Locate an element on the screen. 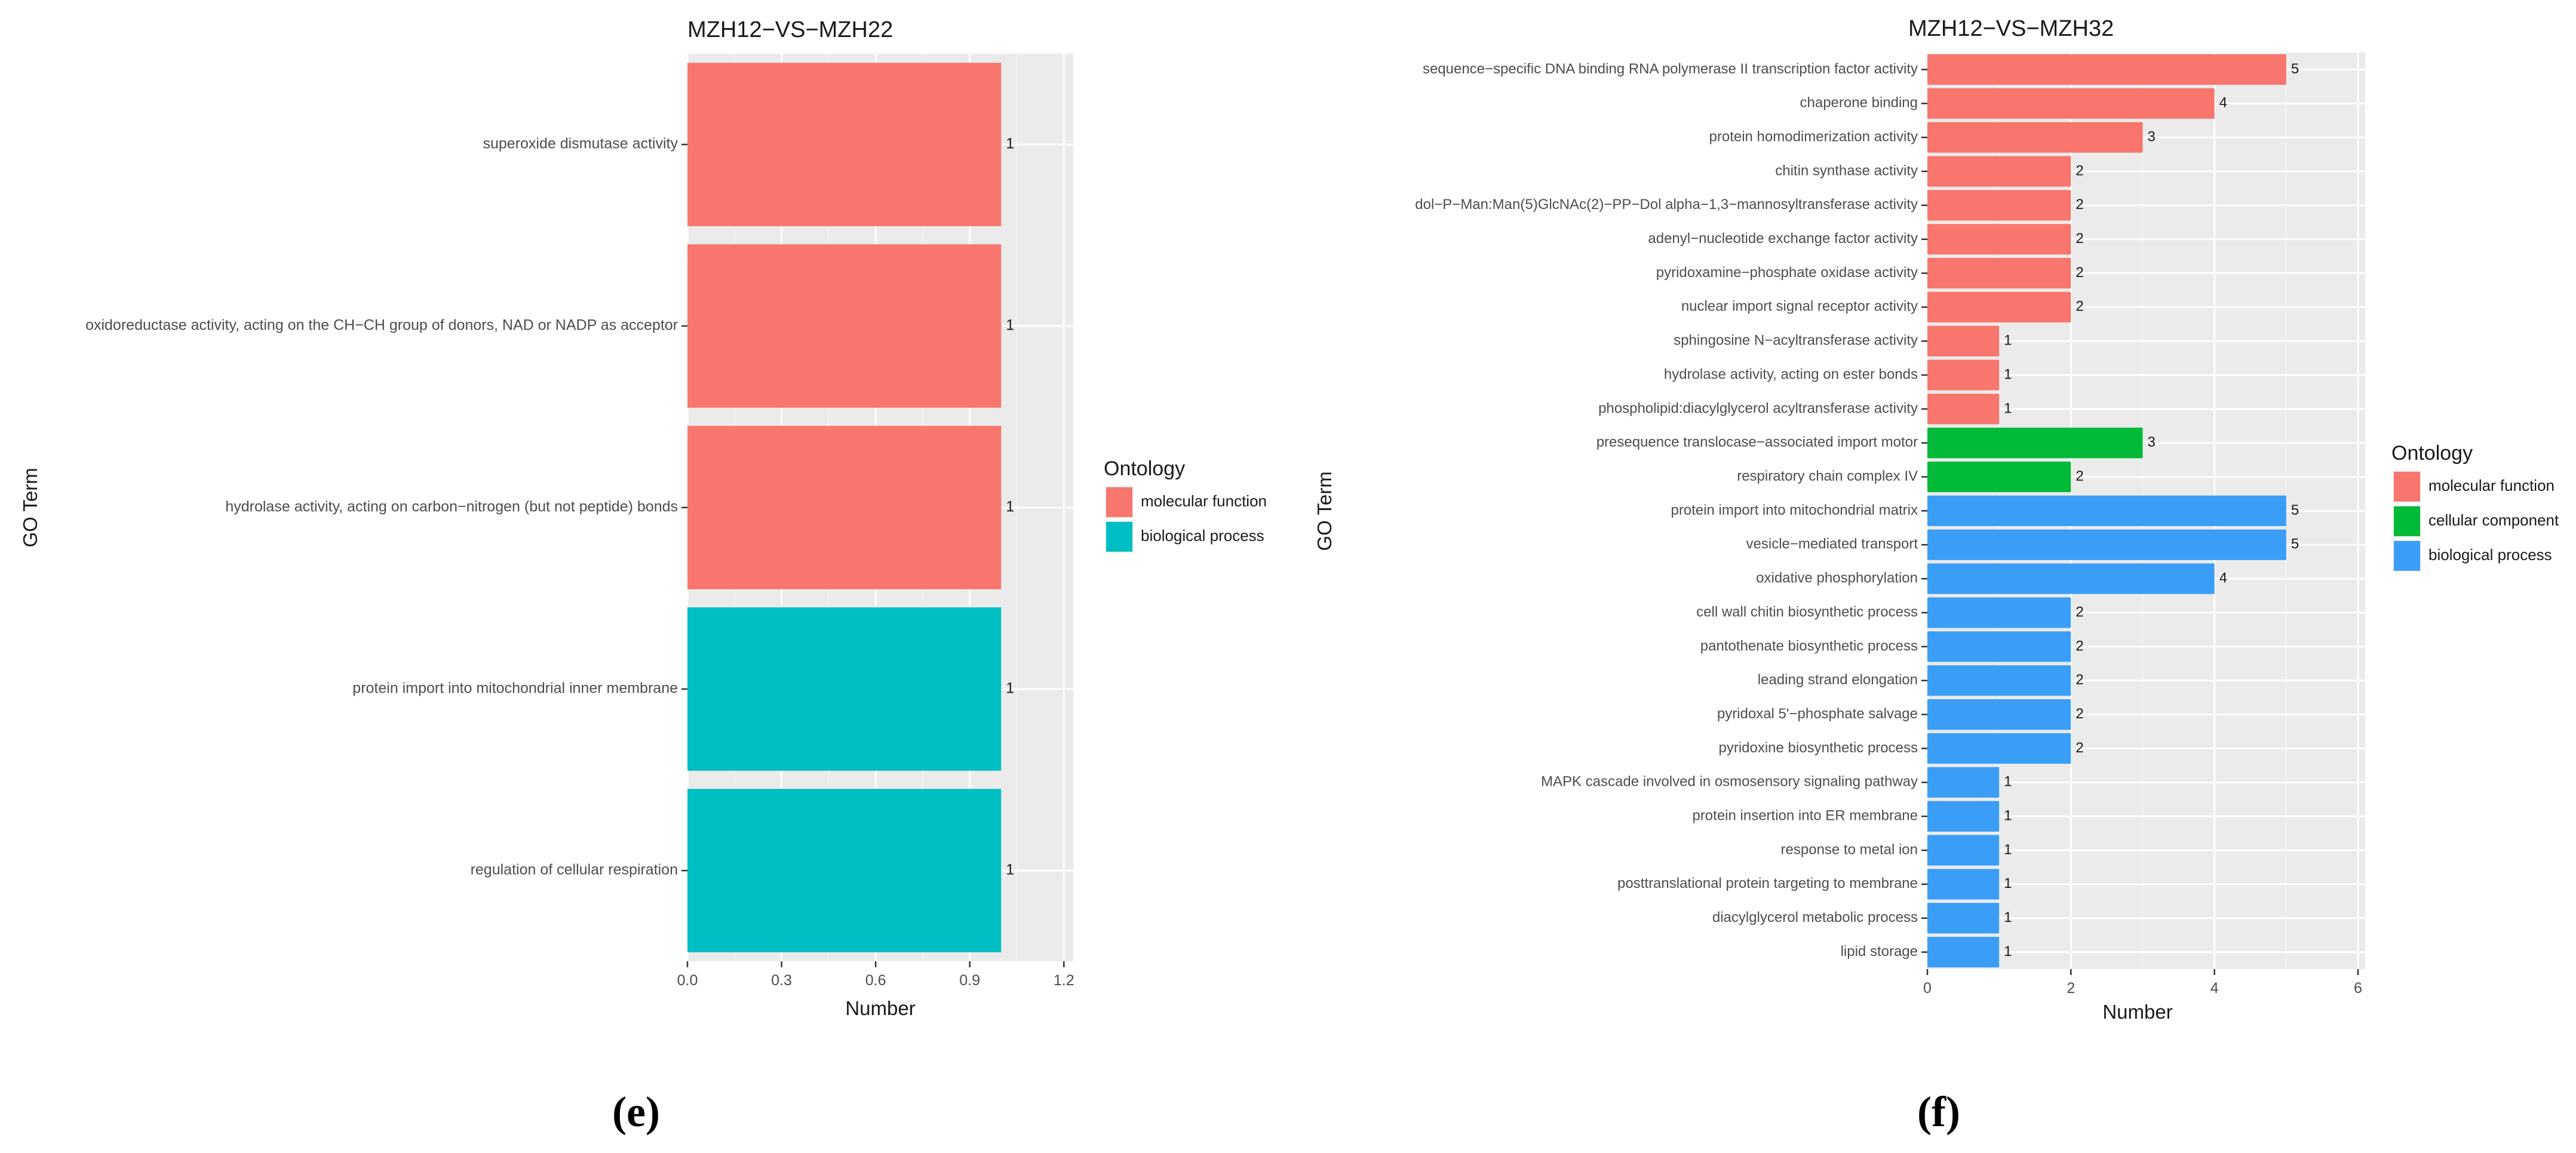  x-tick-label: 0 is located at coordinates (1927, 988).